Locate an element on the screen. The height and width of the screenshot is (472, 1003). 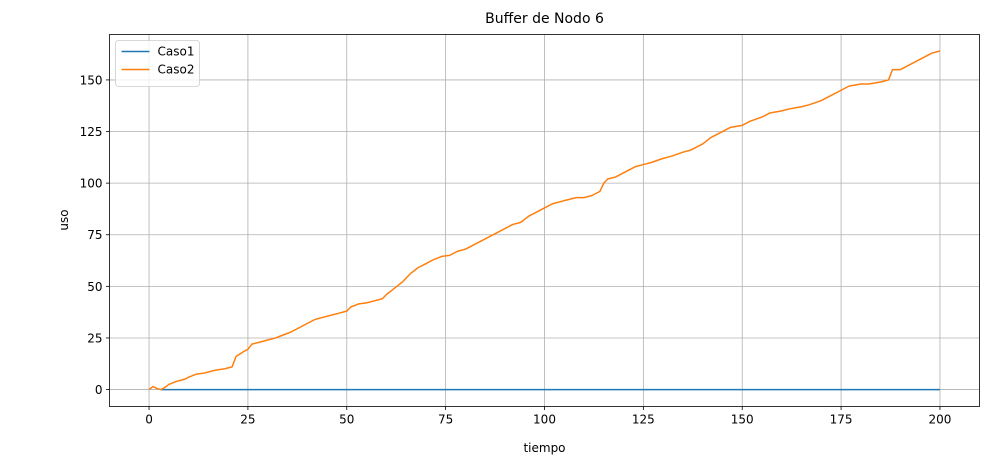
y-tick-label: 25 is located at coordinates (94, 338).